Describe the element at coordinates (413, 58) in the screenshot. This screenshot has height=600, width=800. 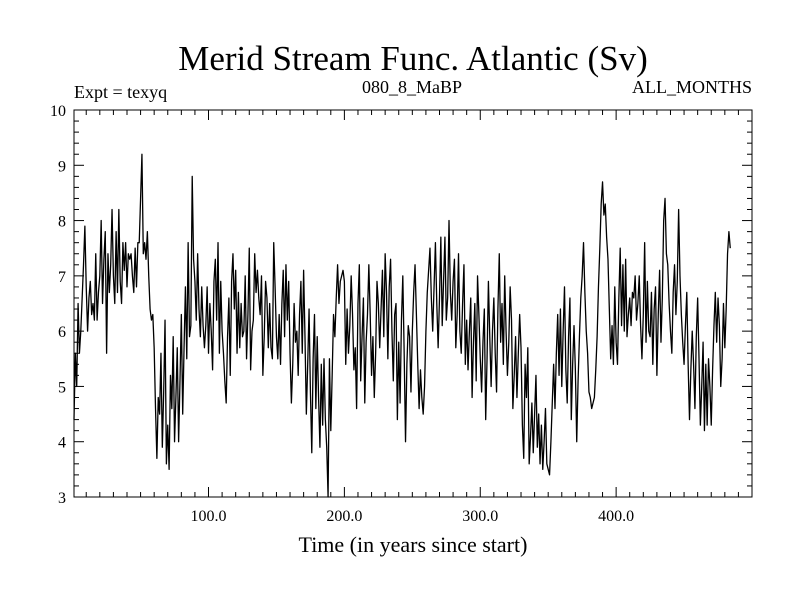
I see `chart-title: Merid Stream Func. Atlantic (Sv)` at that location.